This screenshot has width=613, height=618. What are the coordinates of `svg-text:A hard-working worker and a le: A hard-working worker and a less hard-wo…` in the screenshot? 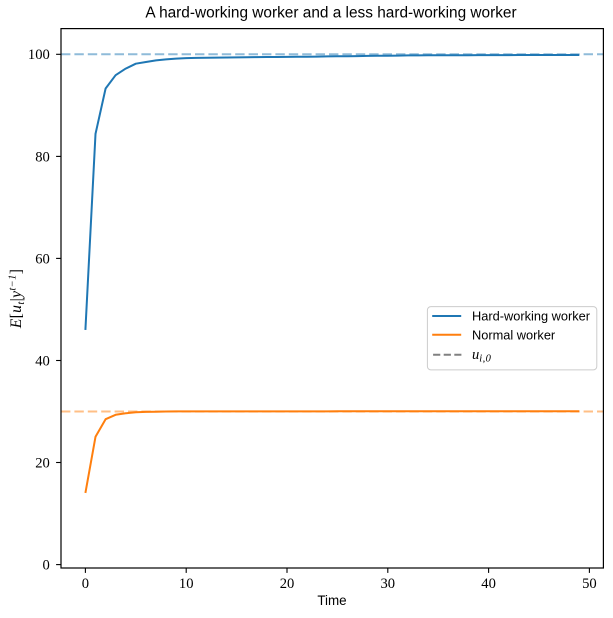 It's located at (330, 13).